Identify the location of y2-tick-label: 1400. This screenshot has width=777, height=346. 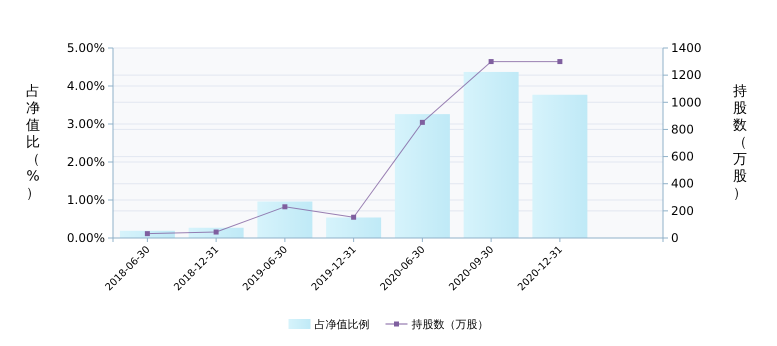
(686, 48).